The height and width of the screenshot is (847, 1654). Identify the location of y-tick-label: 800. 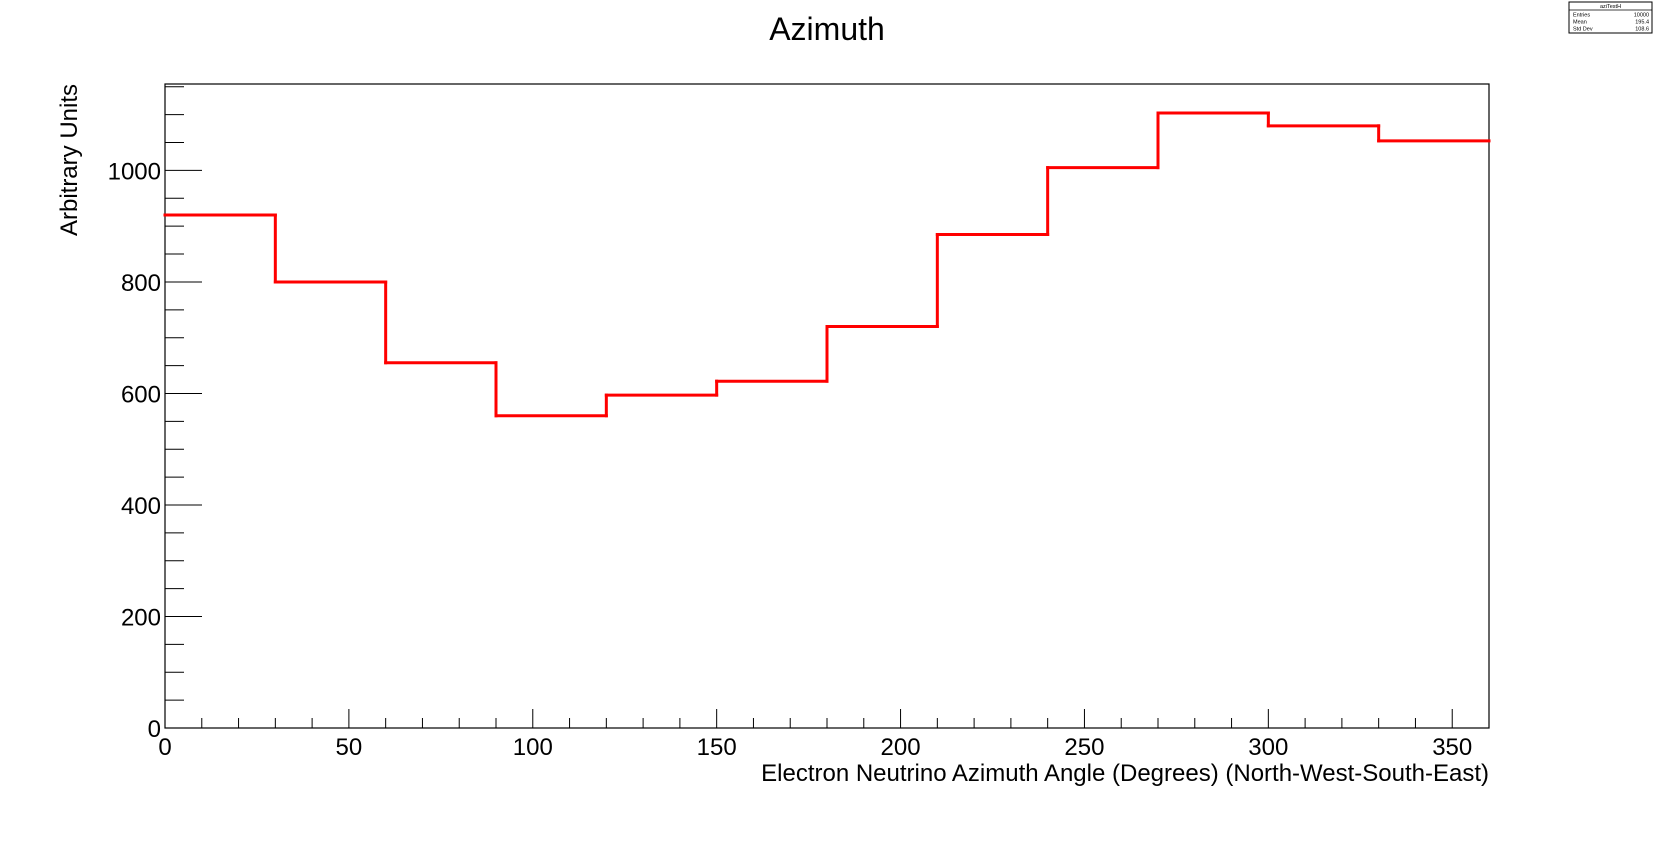
(141, 283).